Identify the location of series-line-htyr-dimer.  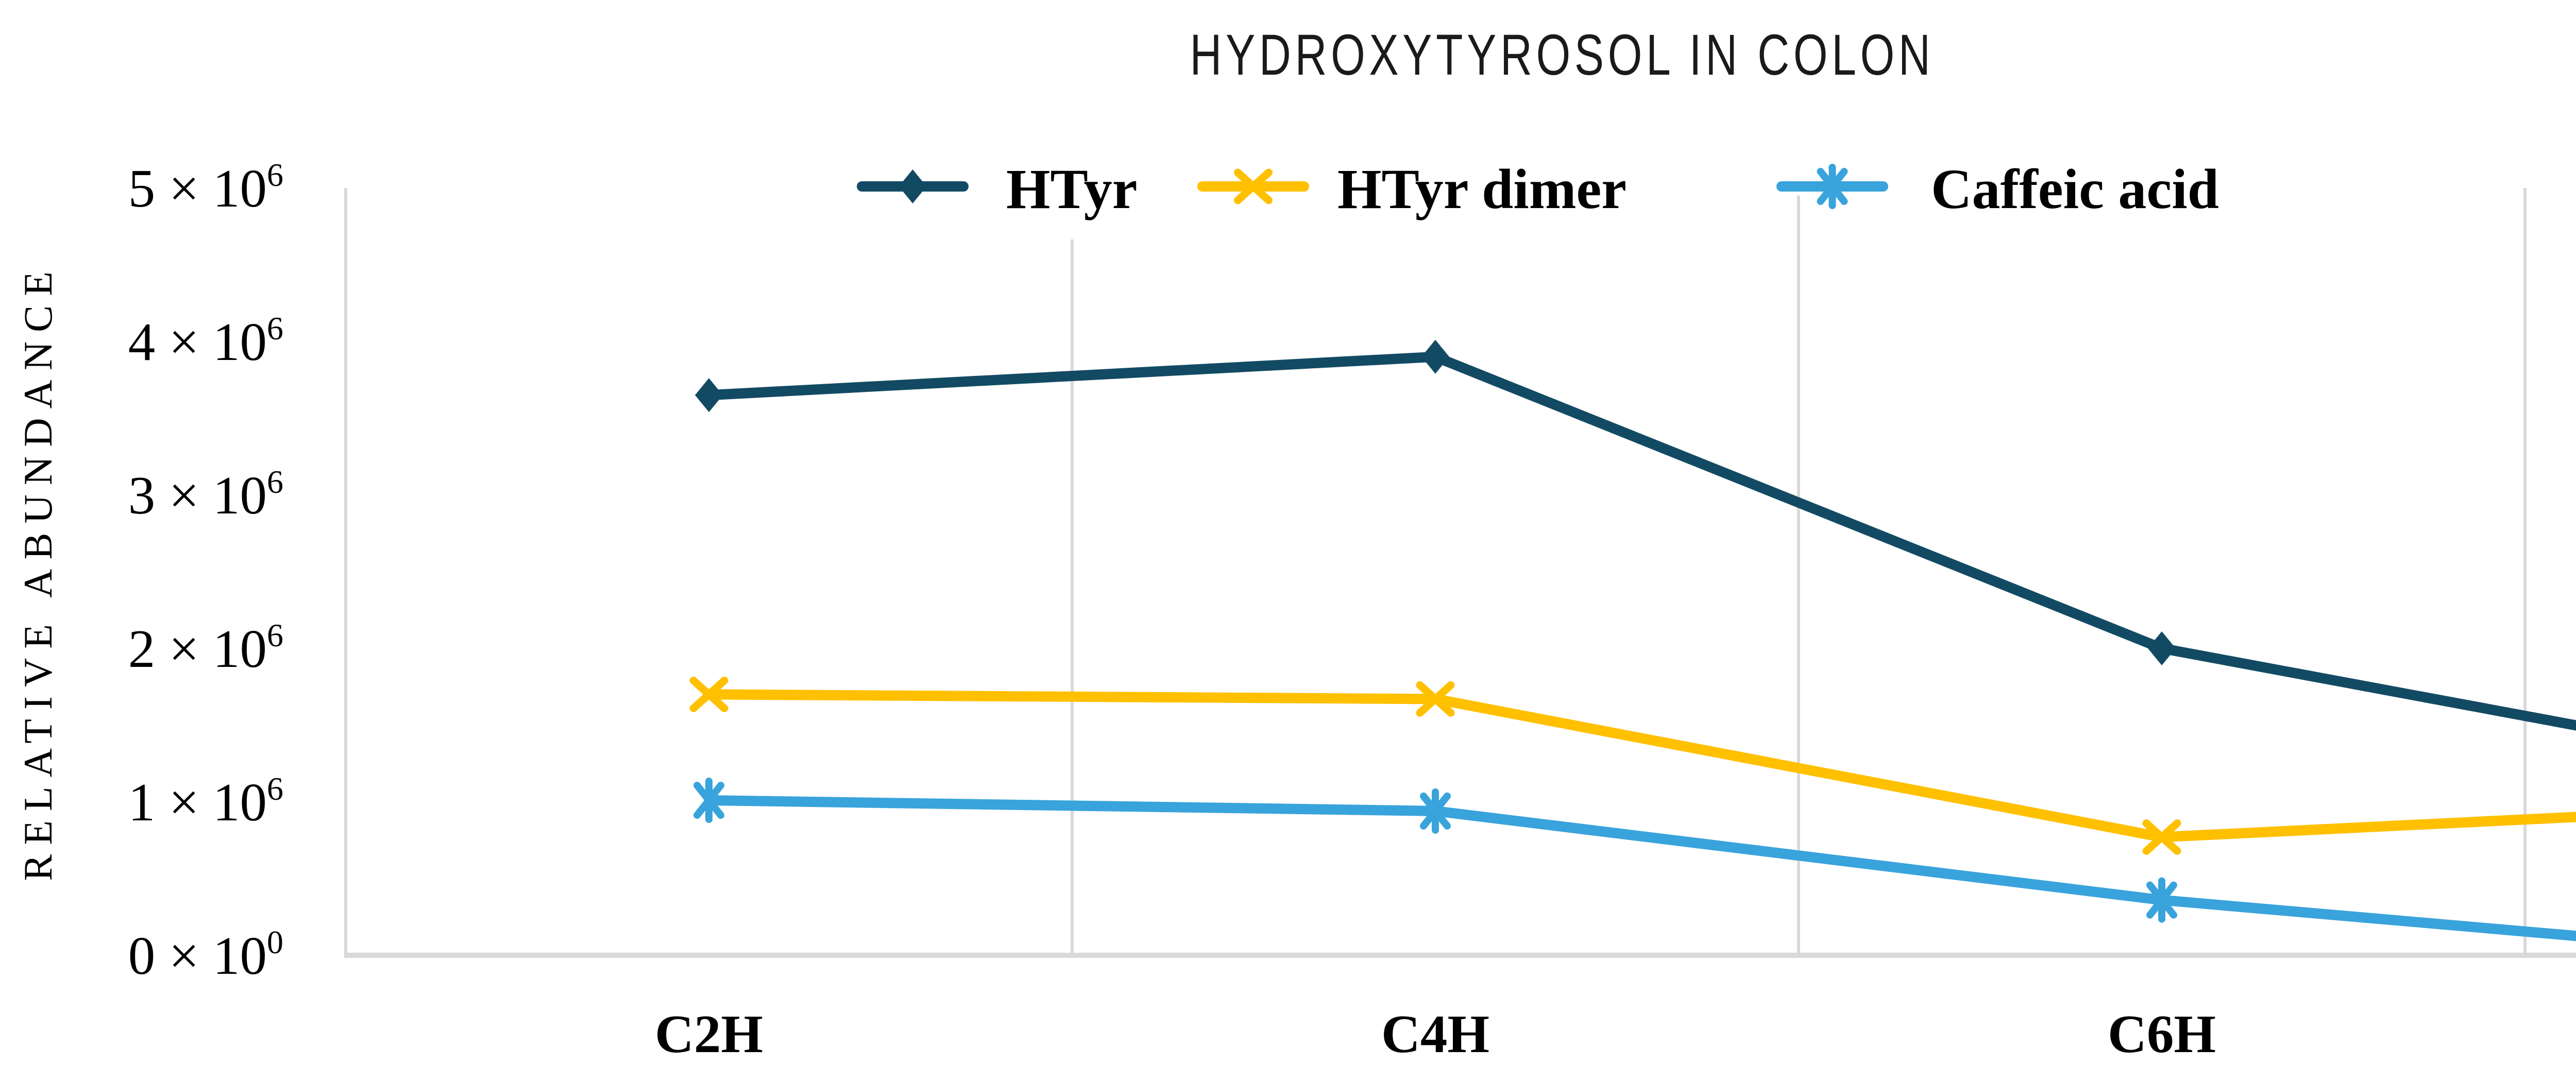
(1640, 766).